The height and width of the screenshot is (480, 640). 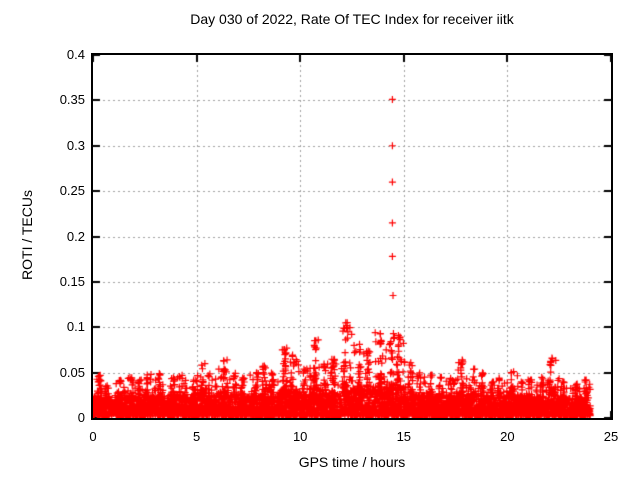 What do you see at coordinates (75, 327) in the screenshot?
I see `y-tick-label: 0.1` at bounding box center [75, 327].